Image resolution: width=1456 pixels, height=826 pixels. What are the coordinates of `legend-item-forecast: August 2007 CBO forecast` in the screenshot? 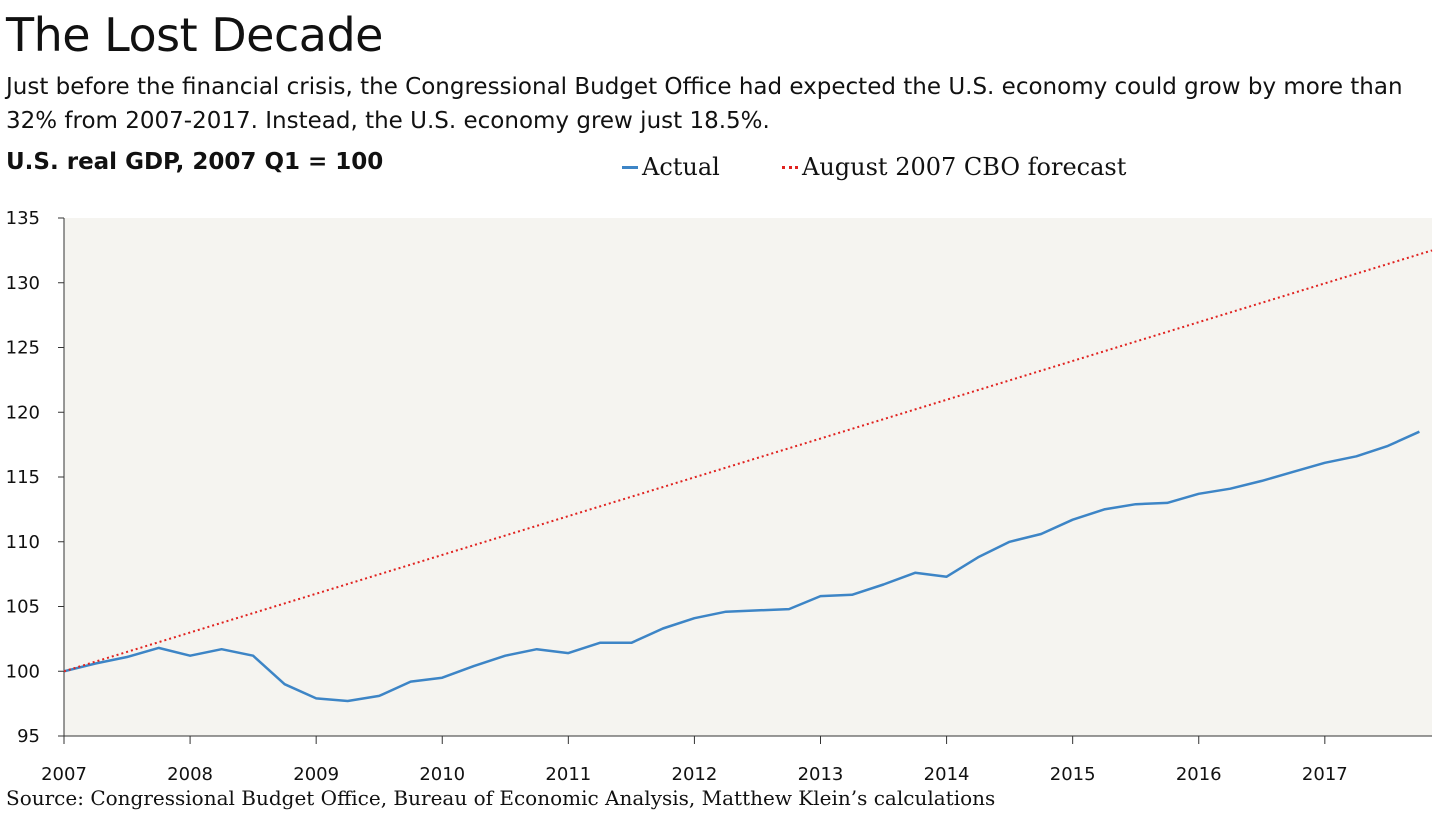 It's located at (954, 167).